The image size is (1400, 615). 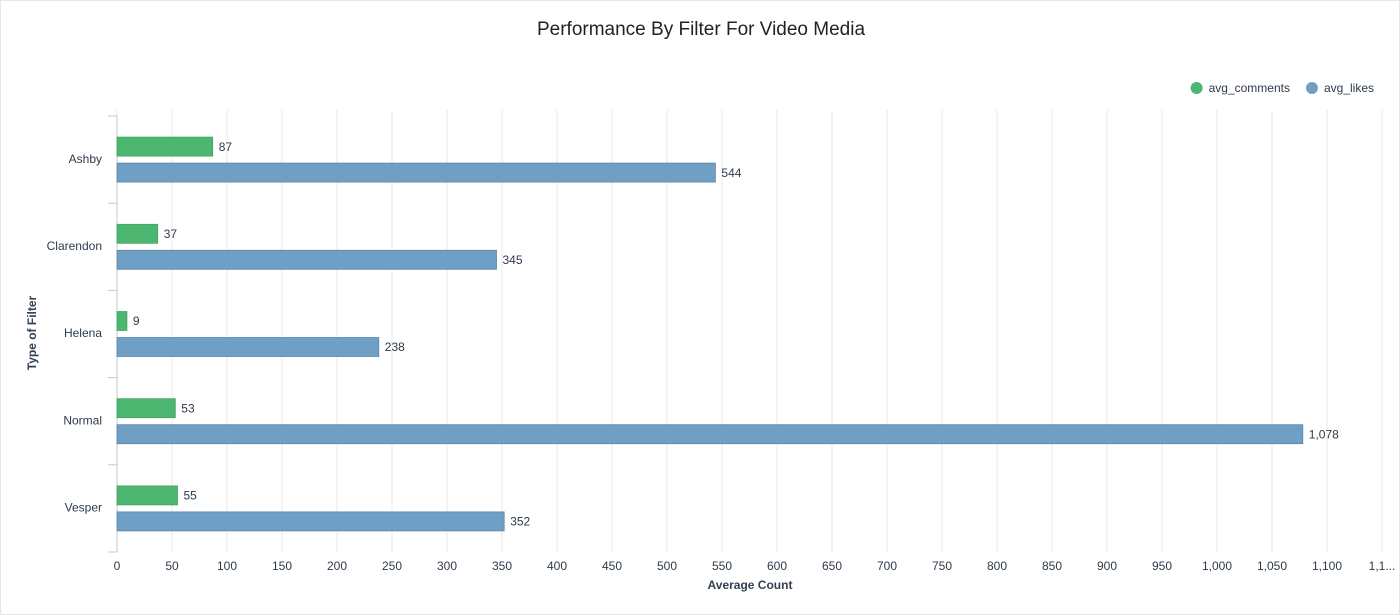 What do you see at coordinates (227, 566) in the screenshot?
I see `x-tick-label: 100` at bounding box center [227, 566].